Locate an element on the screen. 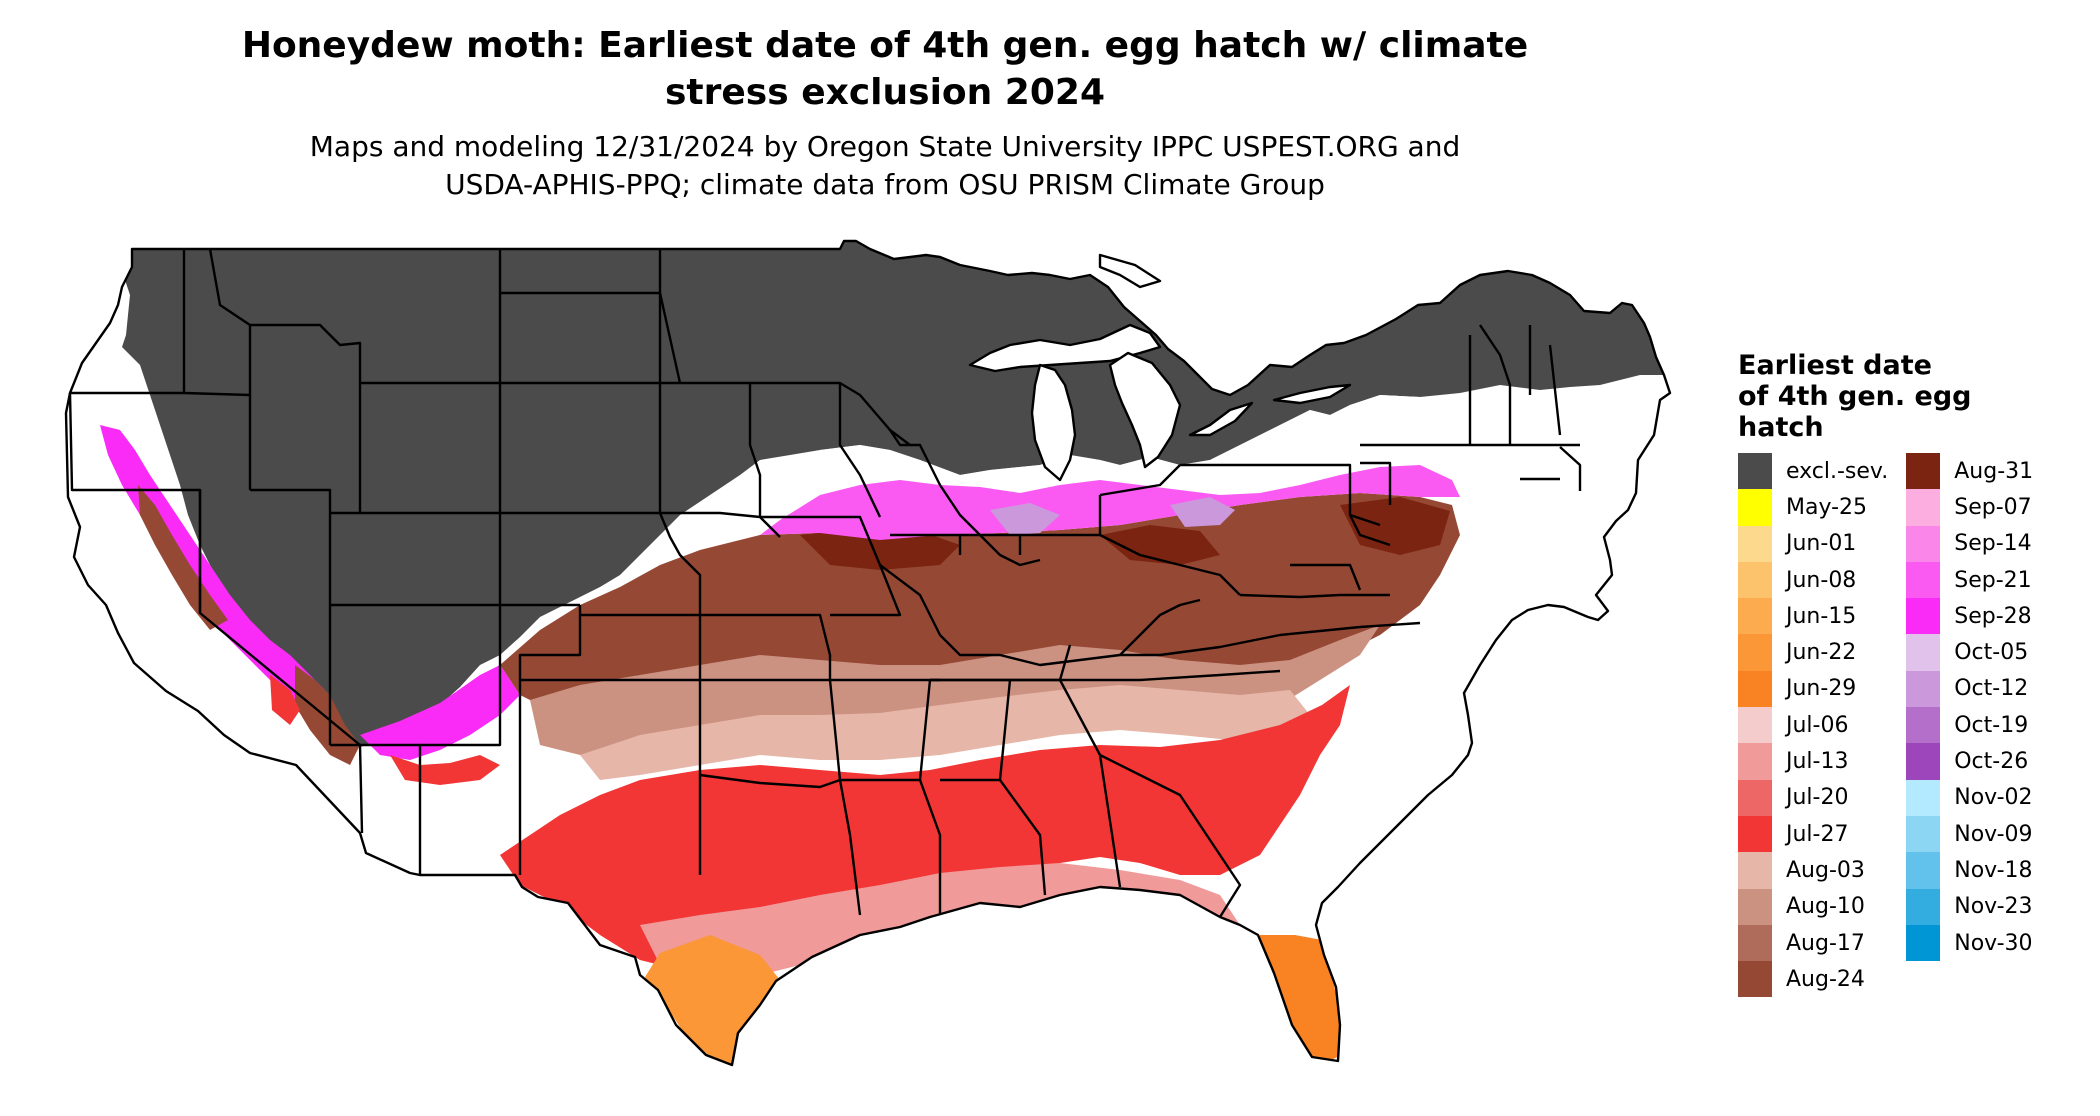 This screenshot has width=2100, height=1116. legend-label: Jul-27 is located at coordinates (1817, 834).